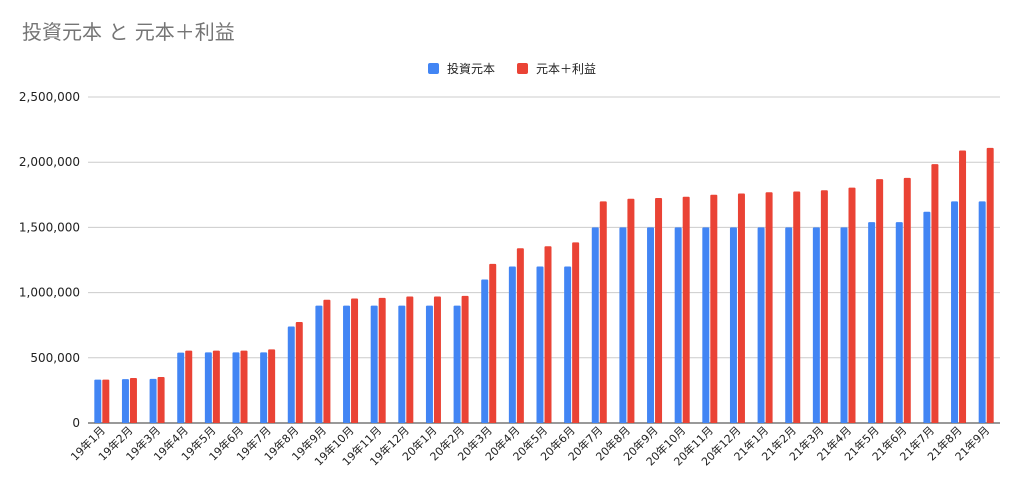 Image resolution: width=1024 pixels, height=496 pixels. Describe the element at coordinates (55, 358) in the screenshot. I see `y-tick-label: 500,000` at that location.